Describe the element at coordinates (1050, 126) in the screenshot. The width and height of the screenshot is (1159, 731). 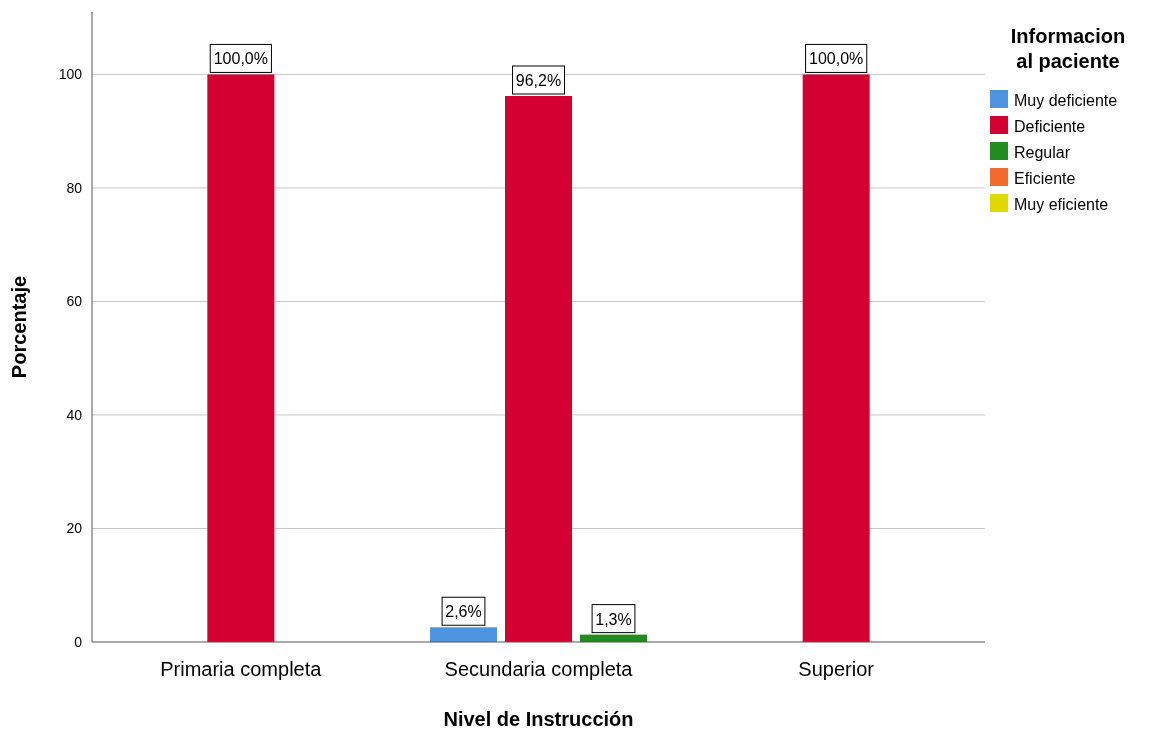
I see `legend-label: Deficiente` at that location.